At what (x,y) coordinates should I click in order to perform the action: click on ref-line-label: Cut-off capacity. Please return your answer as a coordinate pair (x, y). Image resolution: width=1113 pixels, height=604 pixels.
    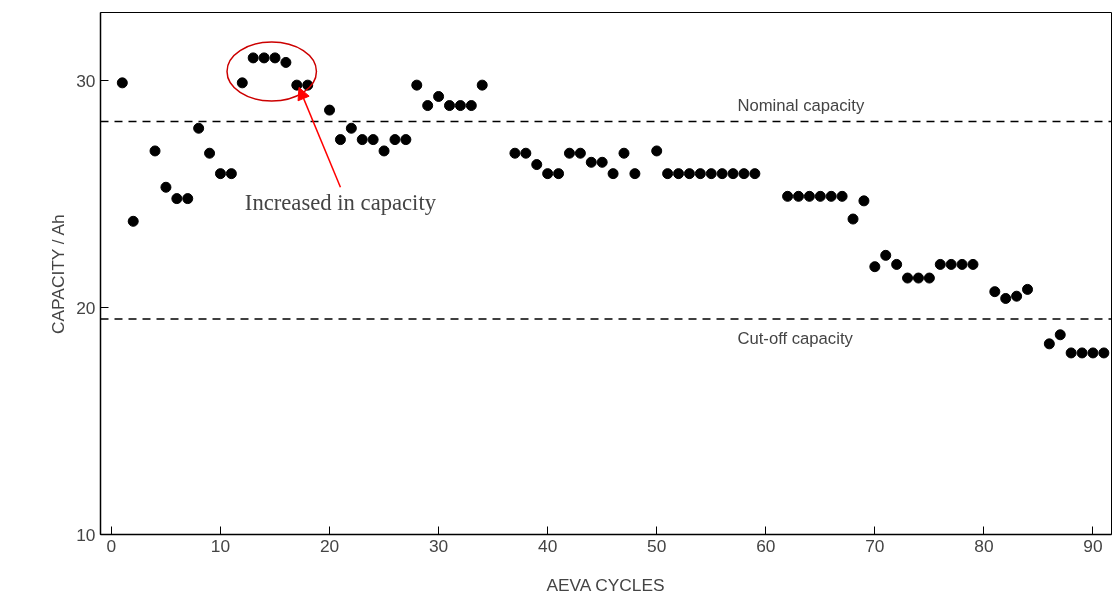
    Looking at the image, I should click on (795, 338).